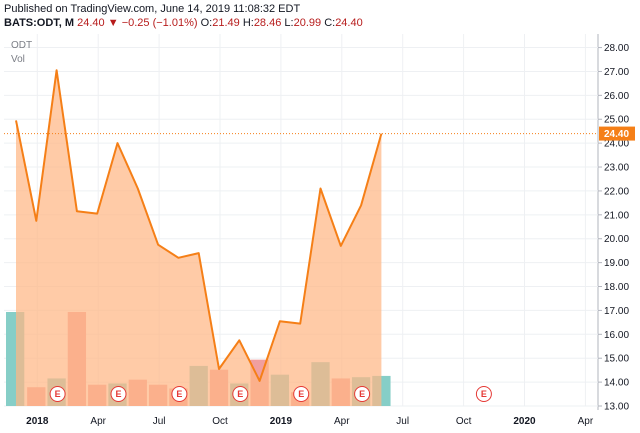 This screenshot has height=433, width=640. I want to click on y-tick-label: 26.00, so click(616, 96).